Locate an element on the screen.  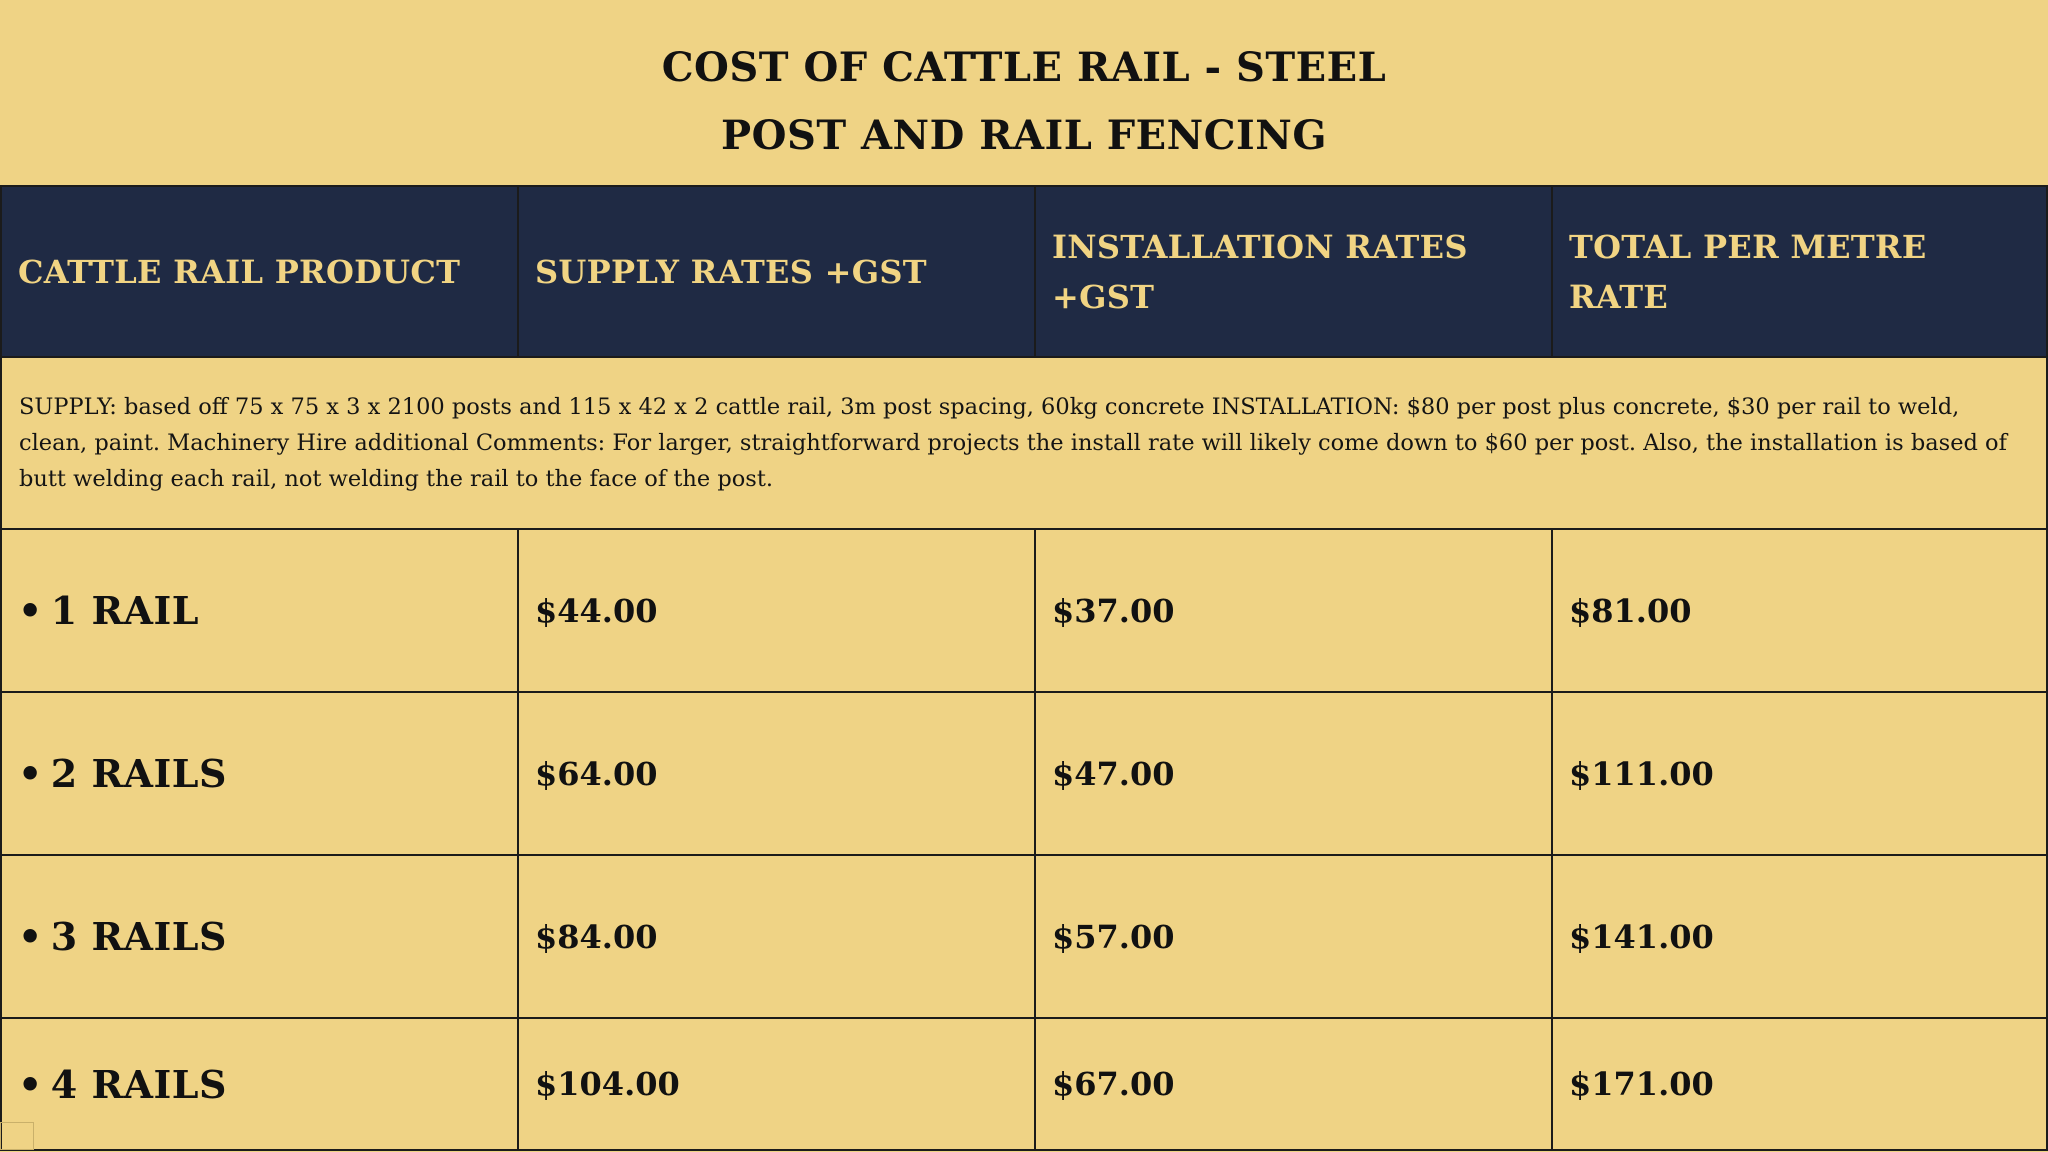
installation-rate-cell: $57.00 is located at coordinates (1293, 936).